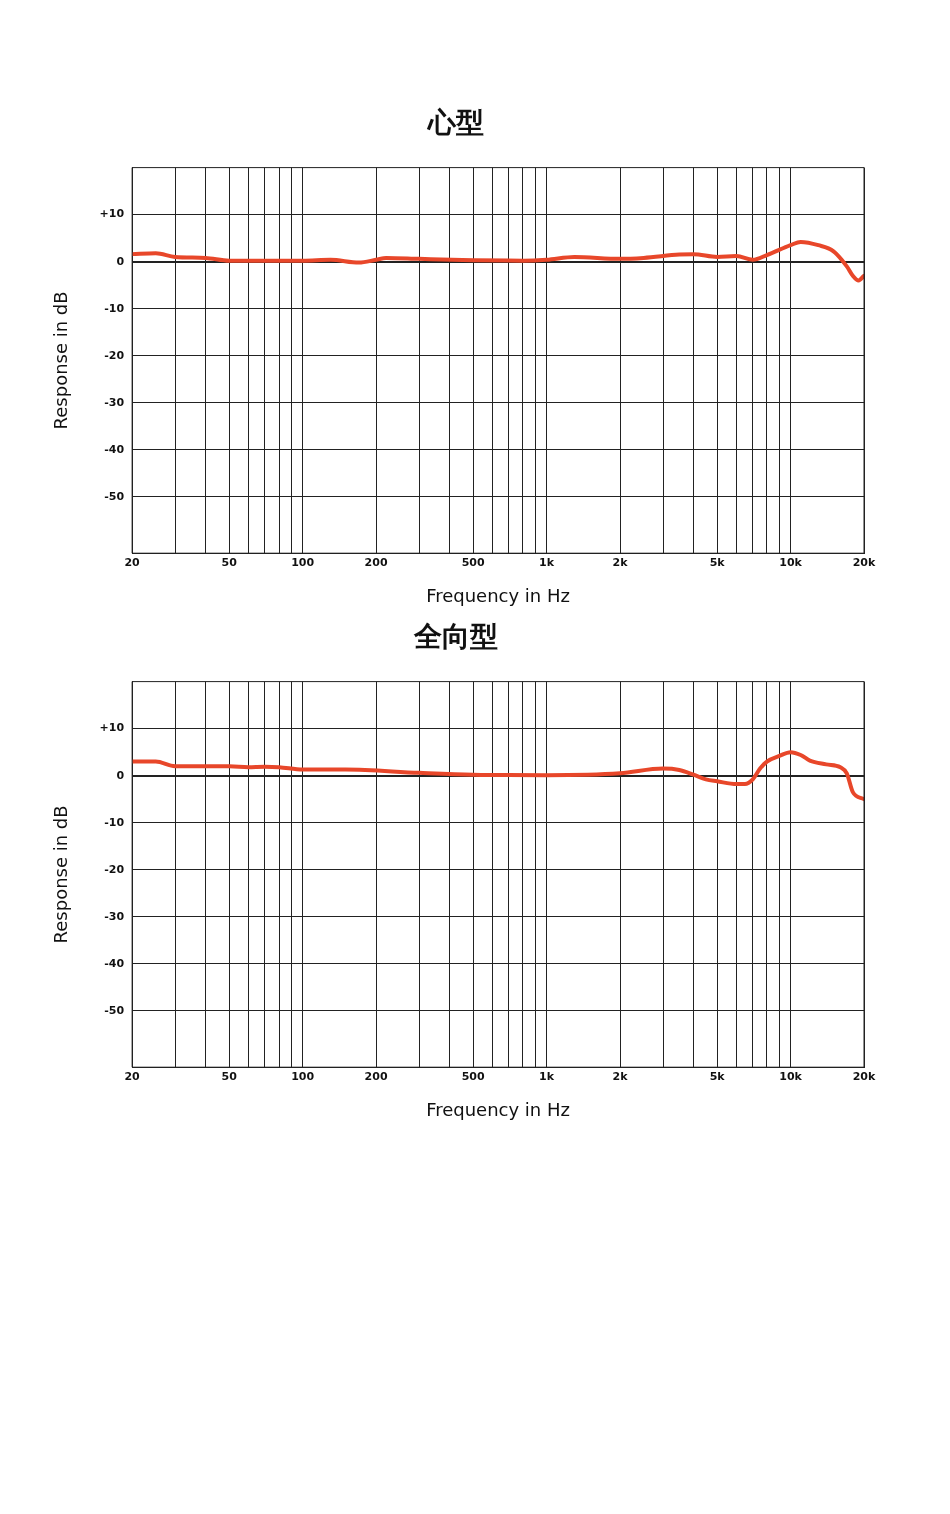 Image resolution: width=950 pixels, height=1514 pixels. I want to click on chart-title: 全向型, so click(455, 637).